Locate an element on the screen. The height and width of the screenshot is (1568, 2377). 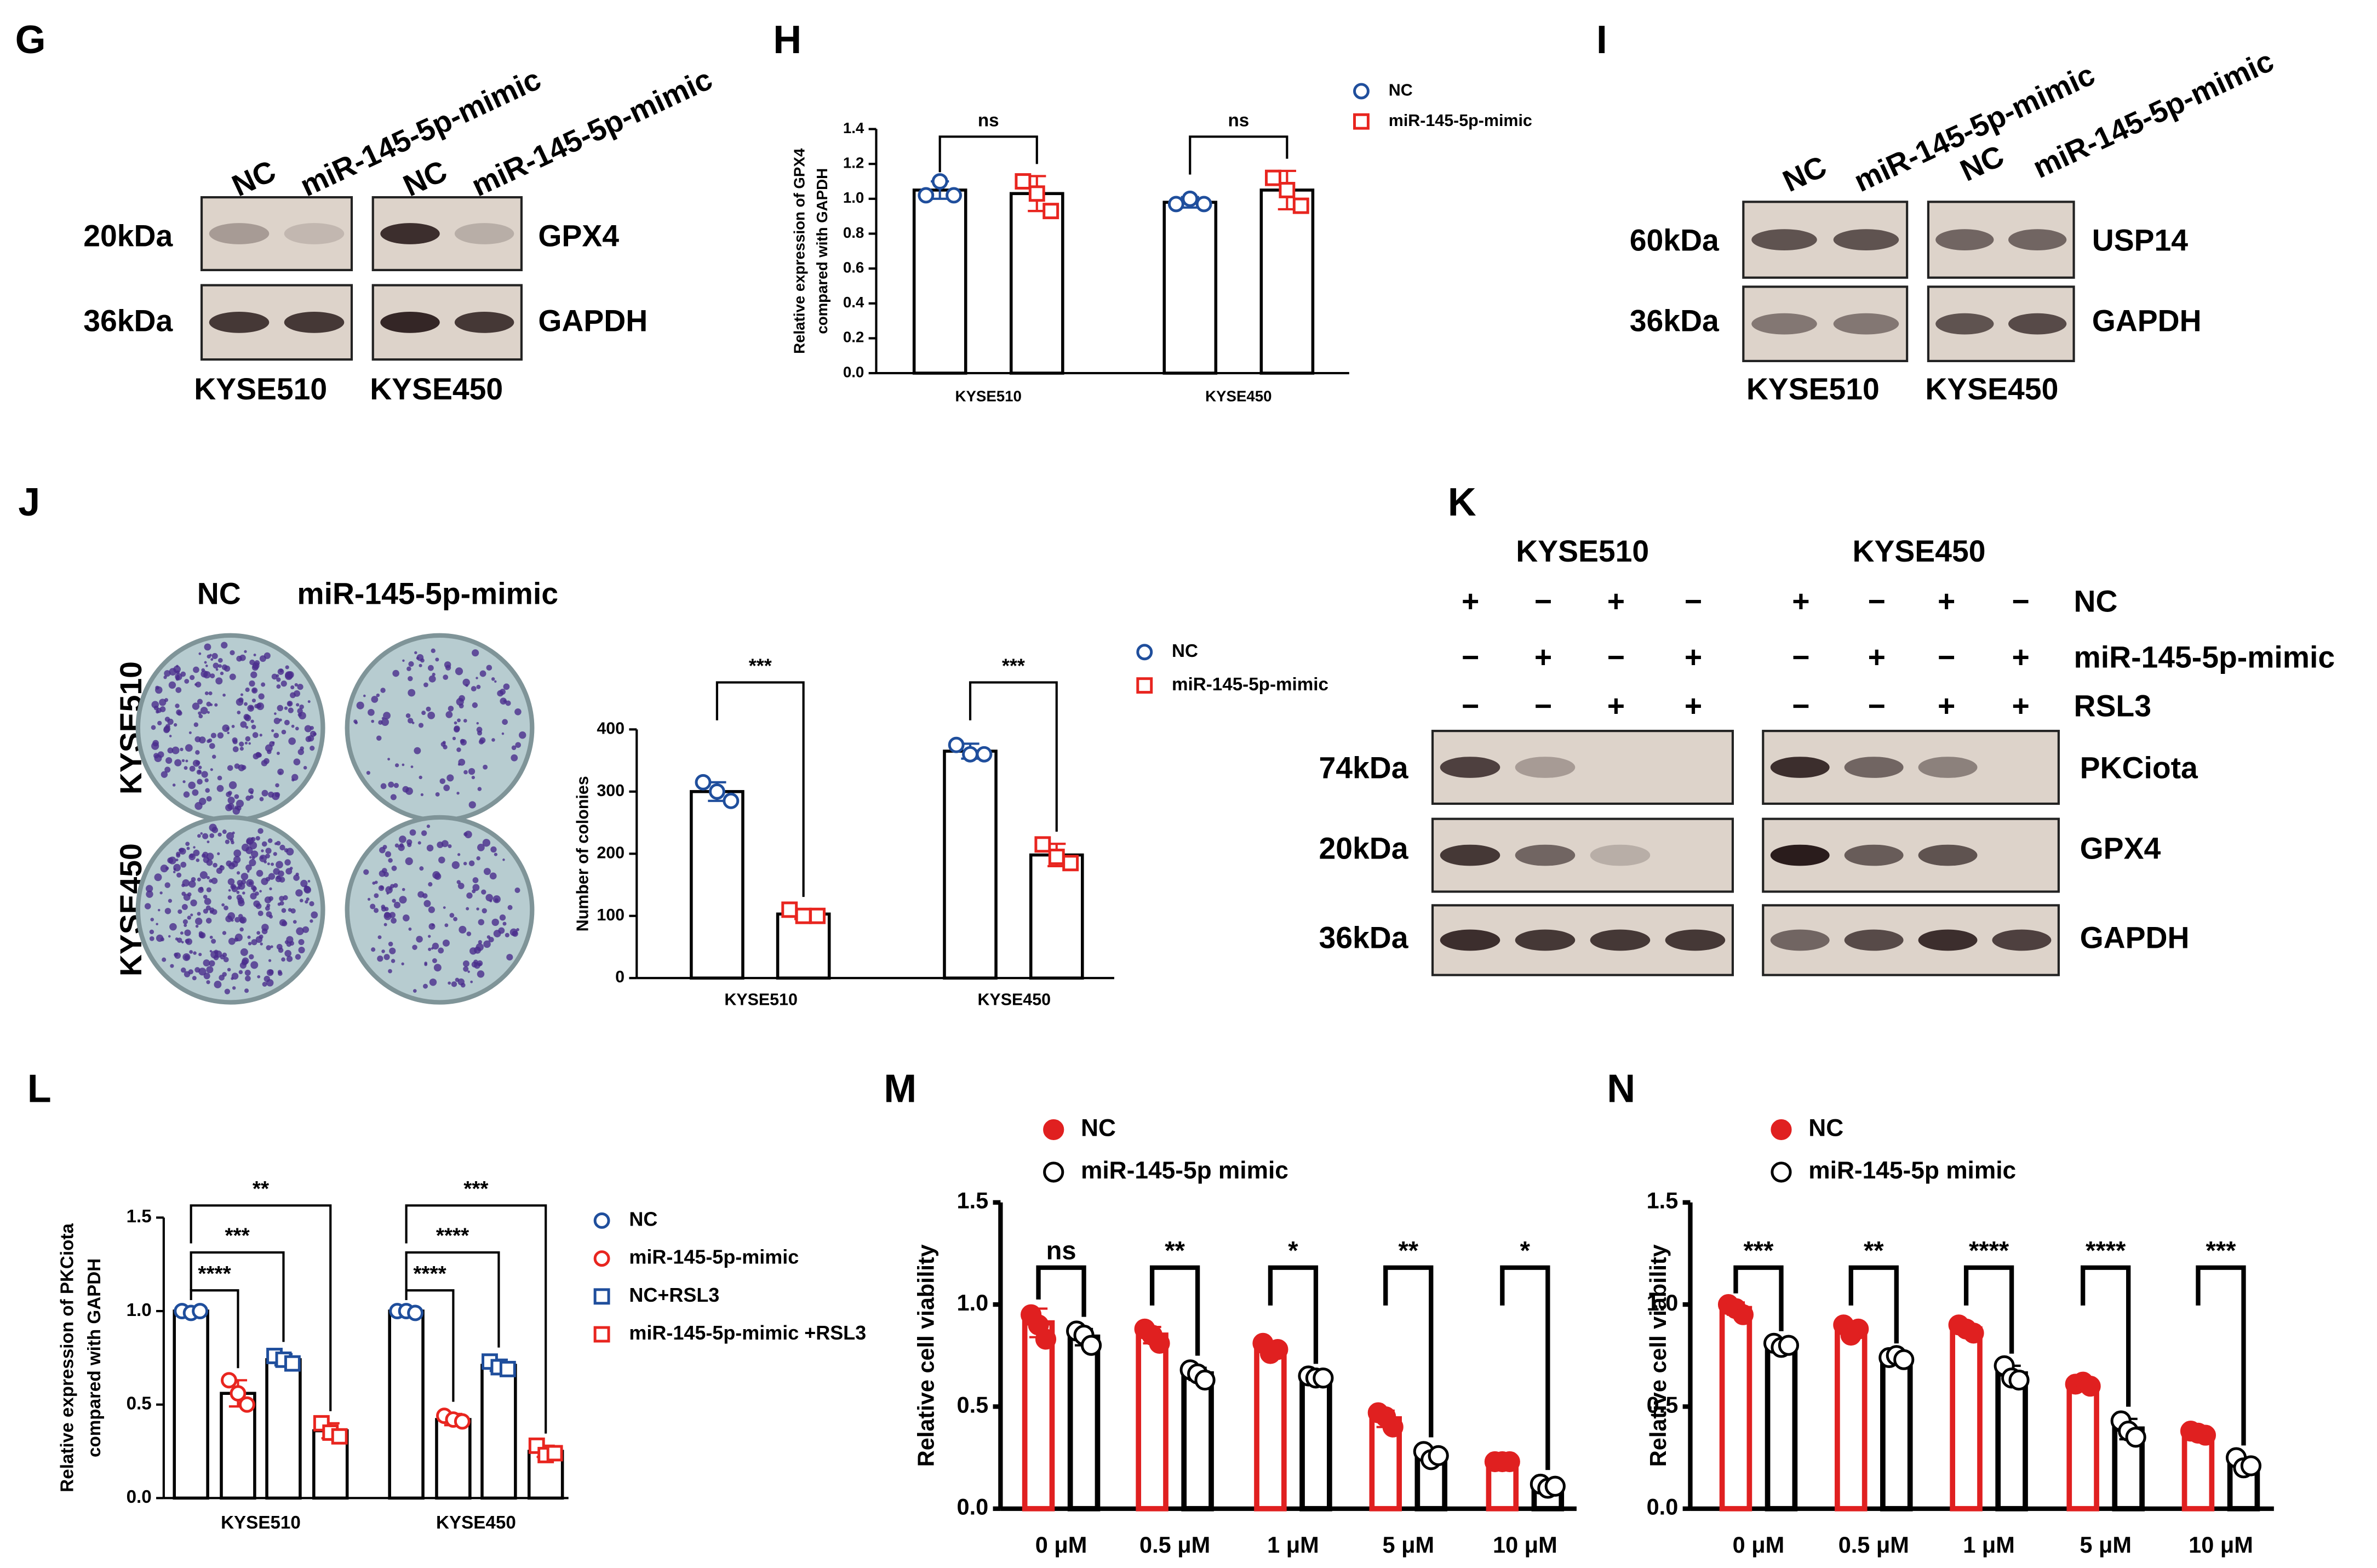
kda-label: 36kDa is located at coordinates (128, 321).